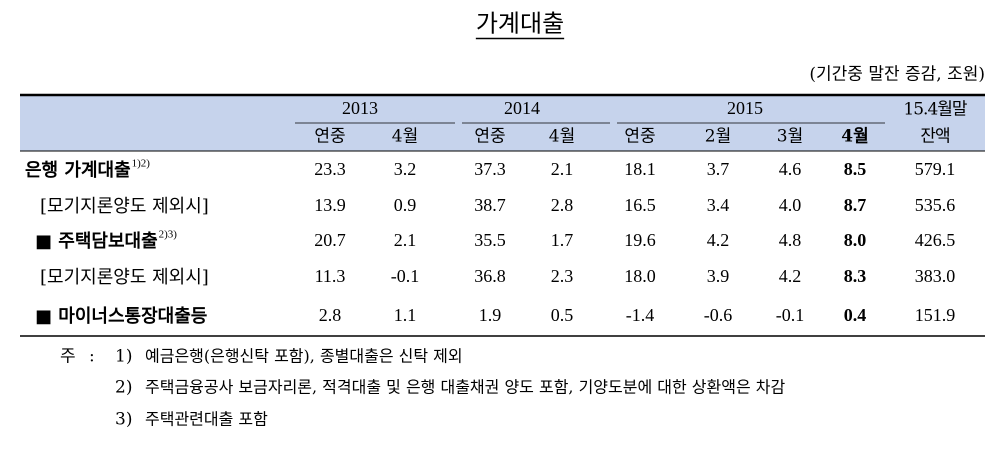 Image resolution: width=1001 pixels, height=469 pixels. Describe the element at coordinates (121, 316) in the screenshot. I see `row-label: ■ 마이너스통장대출등` at that location.